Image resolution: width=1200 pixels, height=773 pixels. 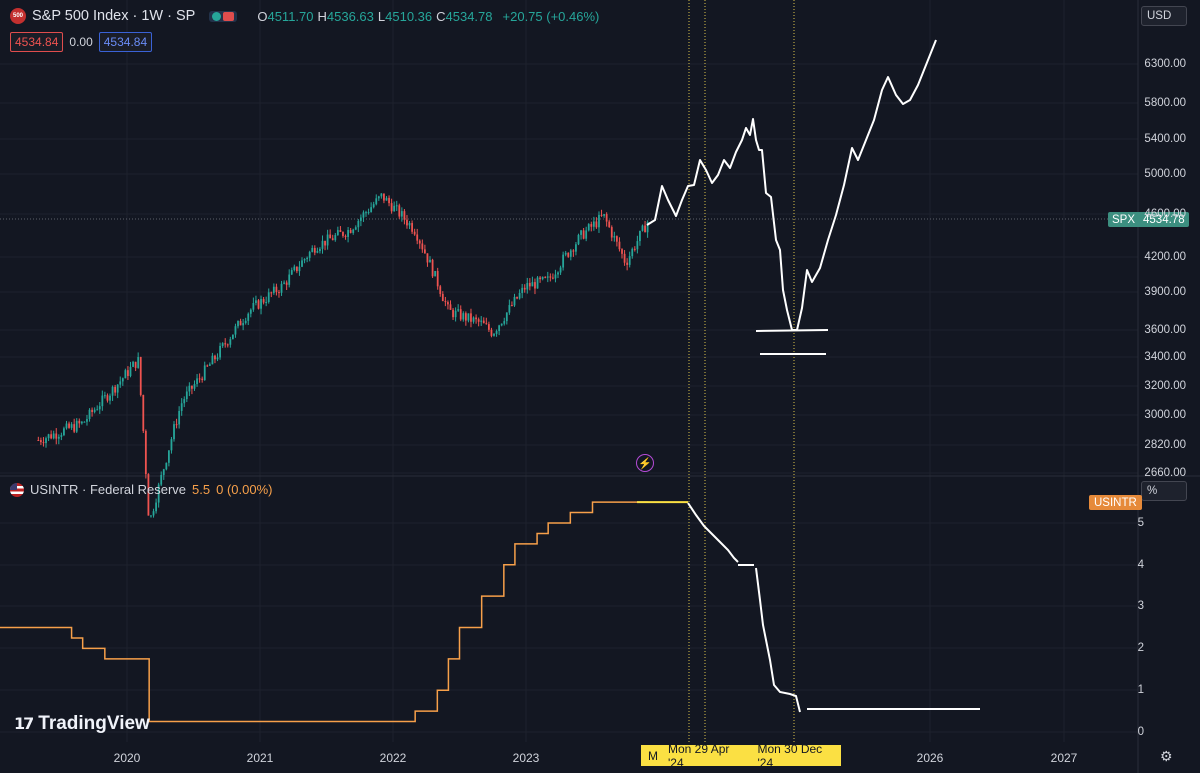 What do you see at coordinates (790, 755) in the screenshot?
I see `crosshair-label-second: Mon 30 Dec '24` at bounding box center [790, 755].